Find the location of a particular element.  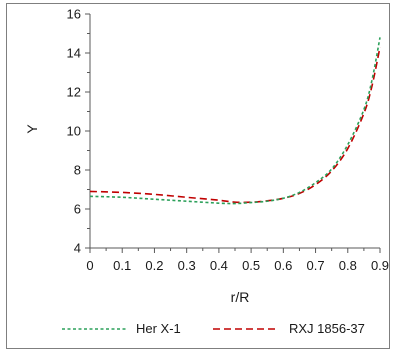

y-tick-label: 10 is located at coordinates (74, 131).